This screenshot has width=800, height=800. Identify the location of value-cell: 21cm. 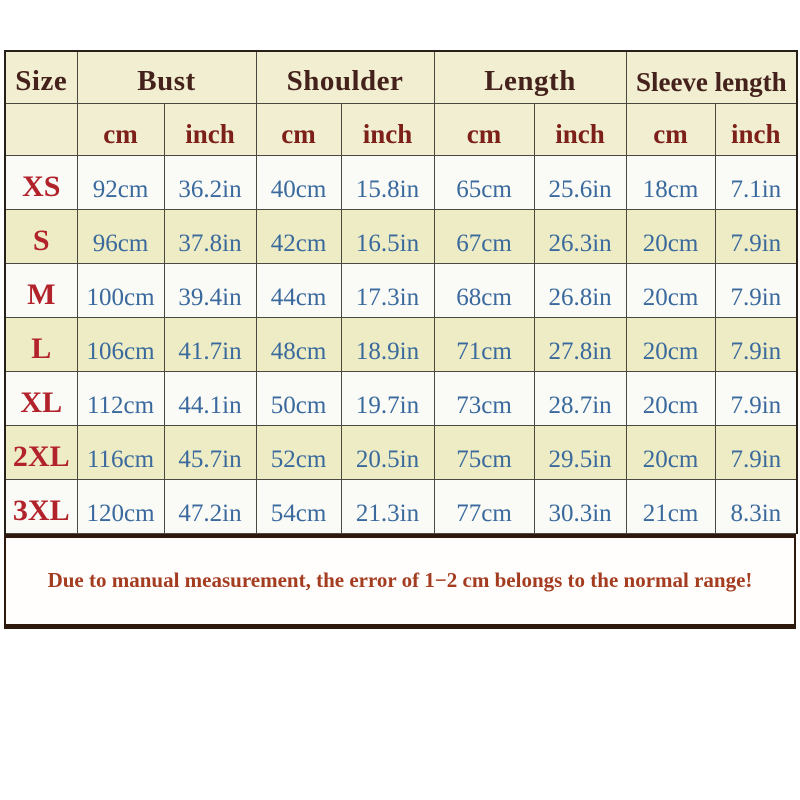
(670, 506).